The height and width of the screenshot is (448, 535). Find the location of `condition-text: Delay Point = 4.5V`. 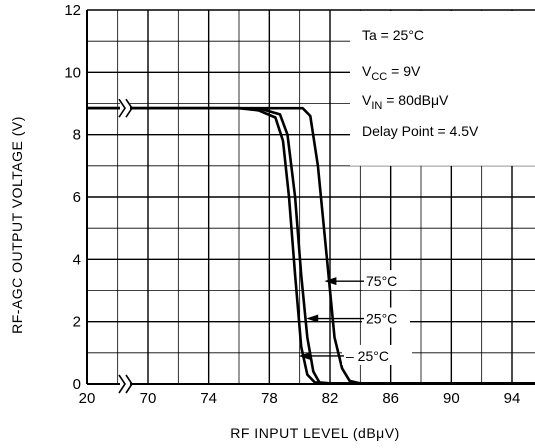

condition-text: Delay Point = 4.5V is located at coordinates (420, 131).